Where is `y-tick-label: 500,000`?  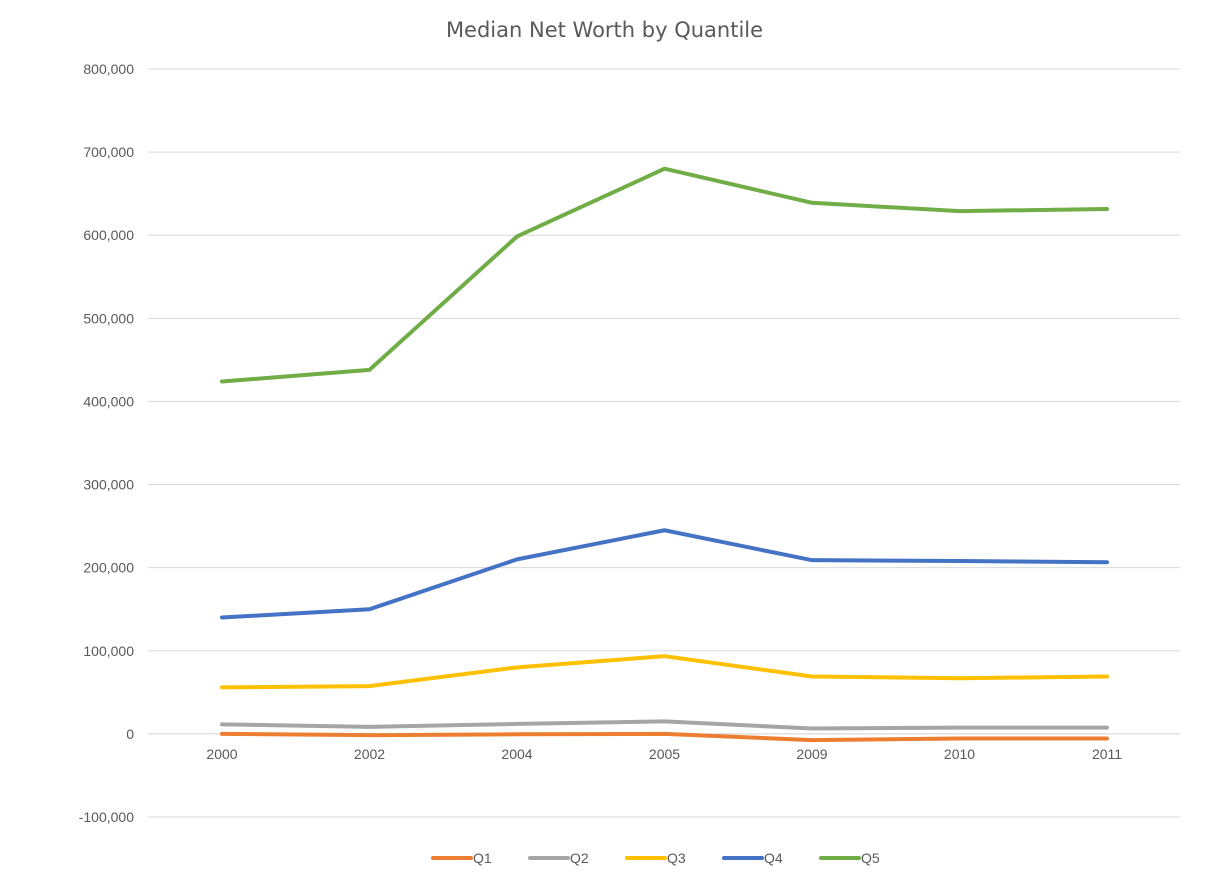
y-tick-label: 500,000 is located at coordinates (108, 318).